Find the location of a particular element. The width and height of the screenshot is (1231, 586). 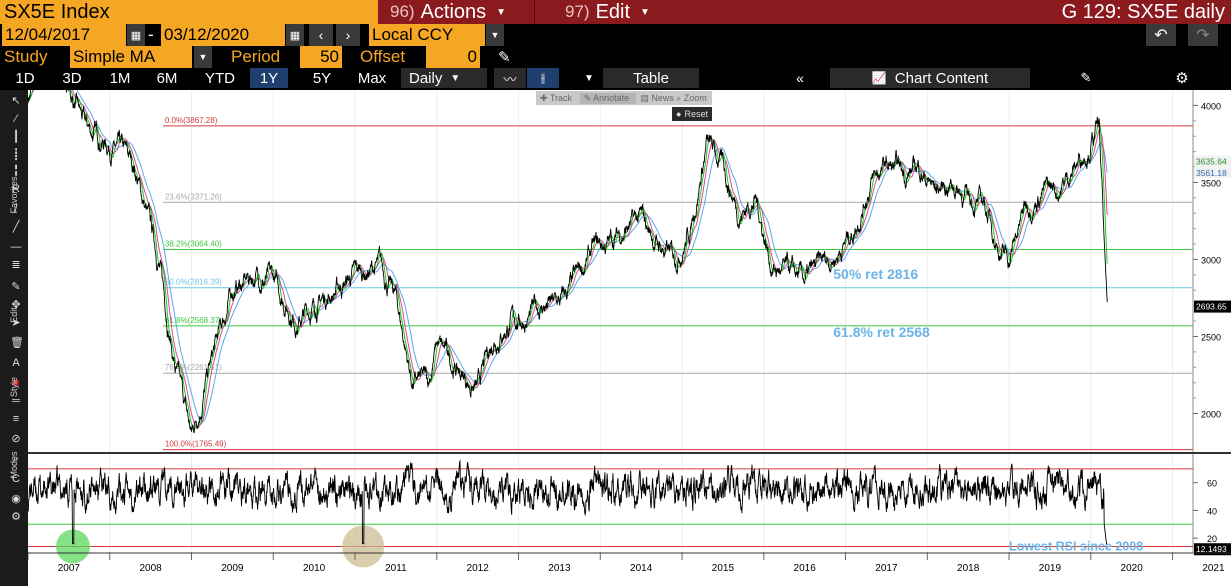

magnet-icon: R is located at coordinates (16, 189).